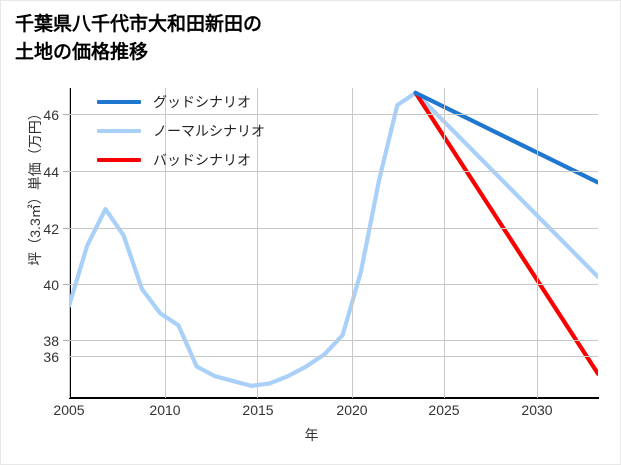  Describe the element at coordinates (258, 410) in the screenshot. I see `x-tick-label-2015: 2015` at that location.